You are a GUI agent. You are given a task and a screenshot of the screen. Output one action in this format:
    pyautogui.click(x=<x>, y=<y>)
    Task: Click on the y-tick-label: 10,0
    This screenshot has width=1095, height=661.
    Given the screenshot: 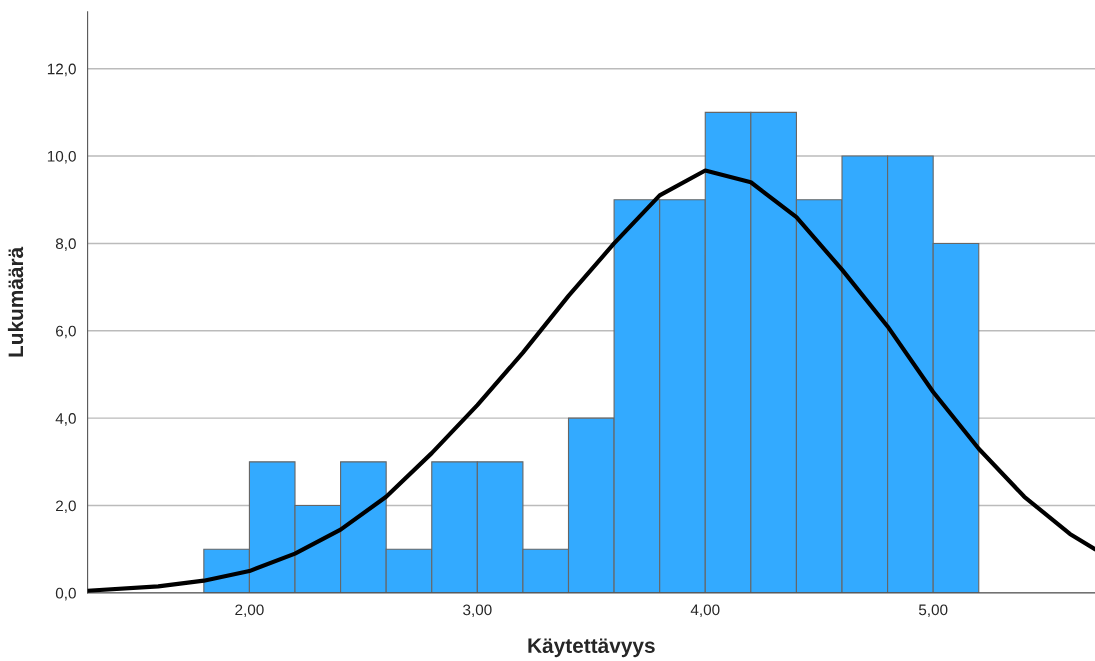 What is the action you would take?
    pyautogui.click(x=61, y=157)
    